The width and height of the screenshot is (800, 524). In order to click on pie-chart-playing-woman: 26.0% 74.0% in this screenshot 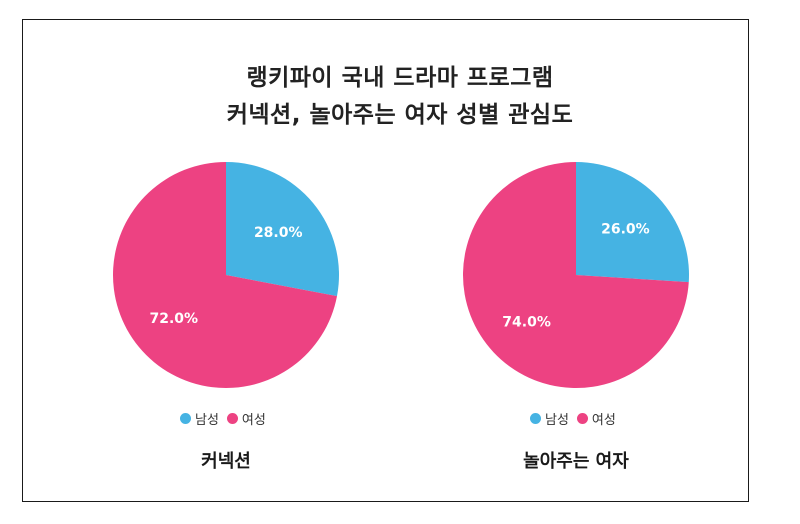, I will do `click(576, 275)`.